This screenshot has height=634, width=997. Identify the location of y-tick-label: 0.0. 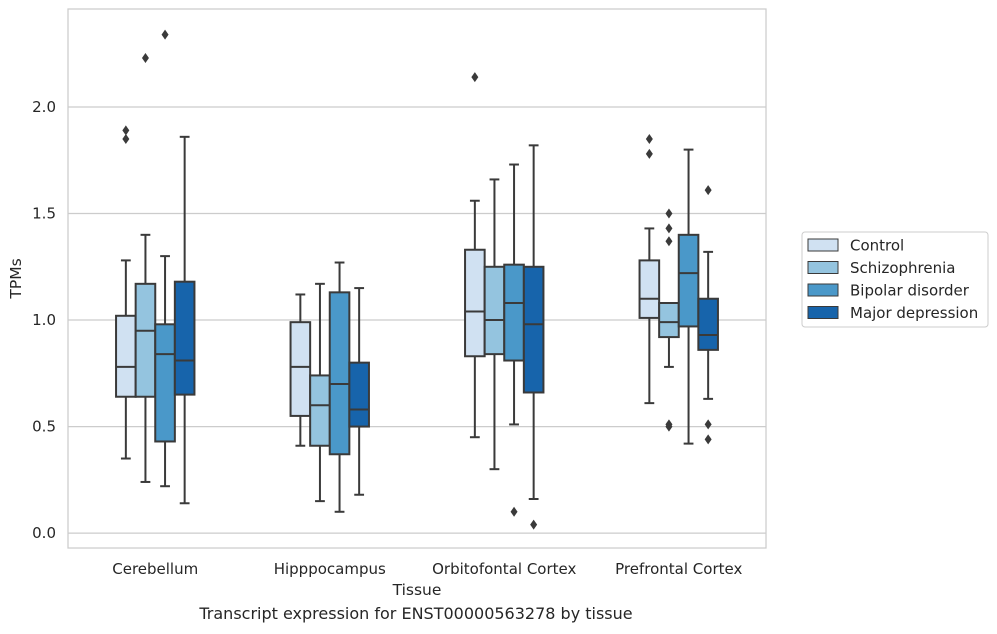
(44, 533).